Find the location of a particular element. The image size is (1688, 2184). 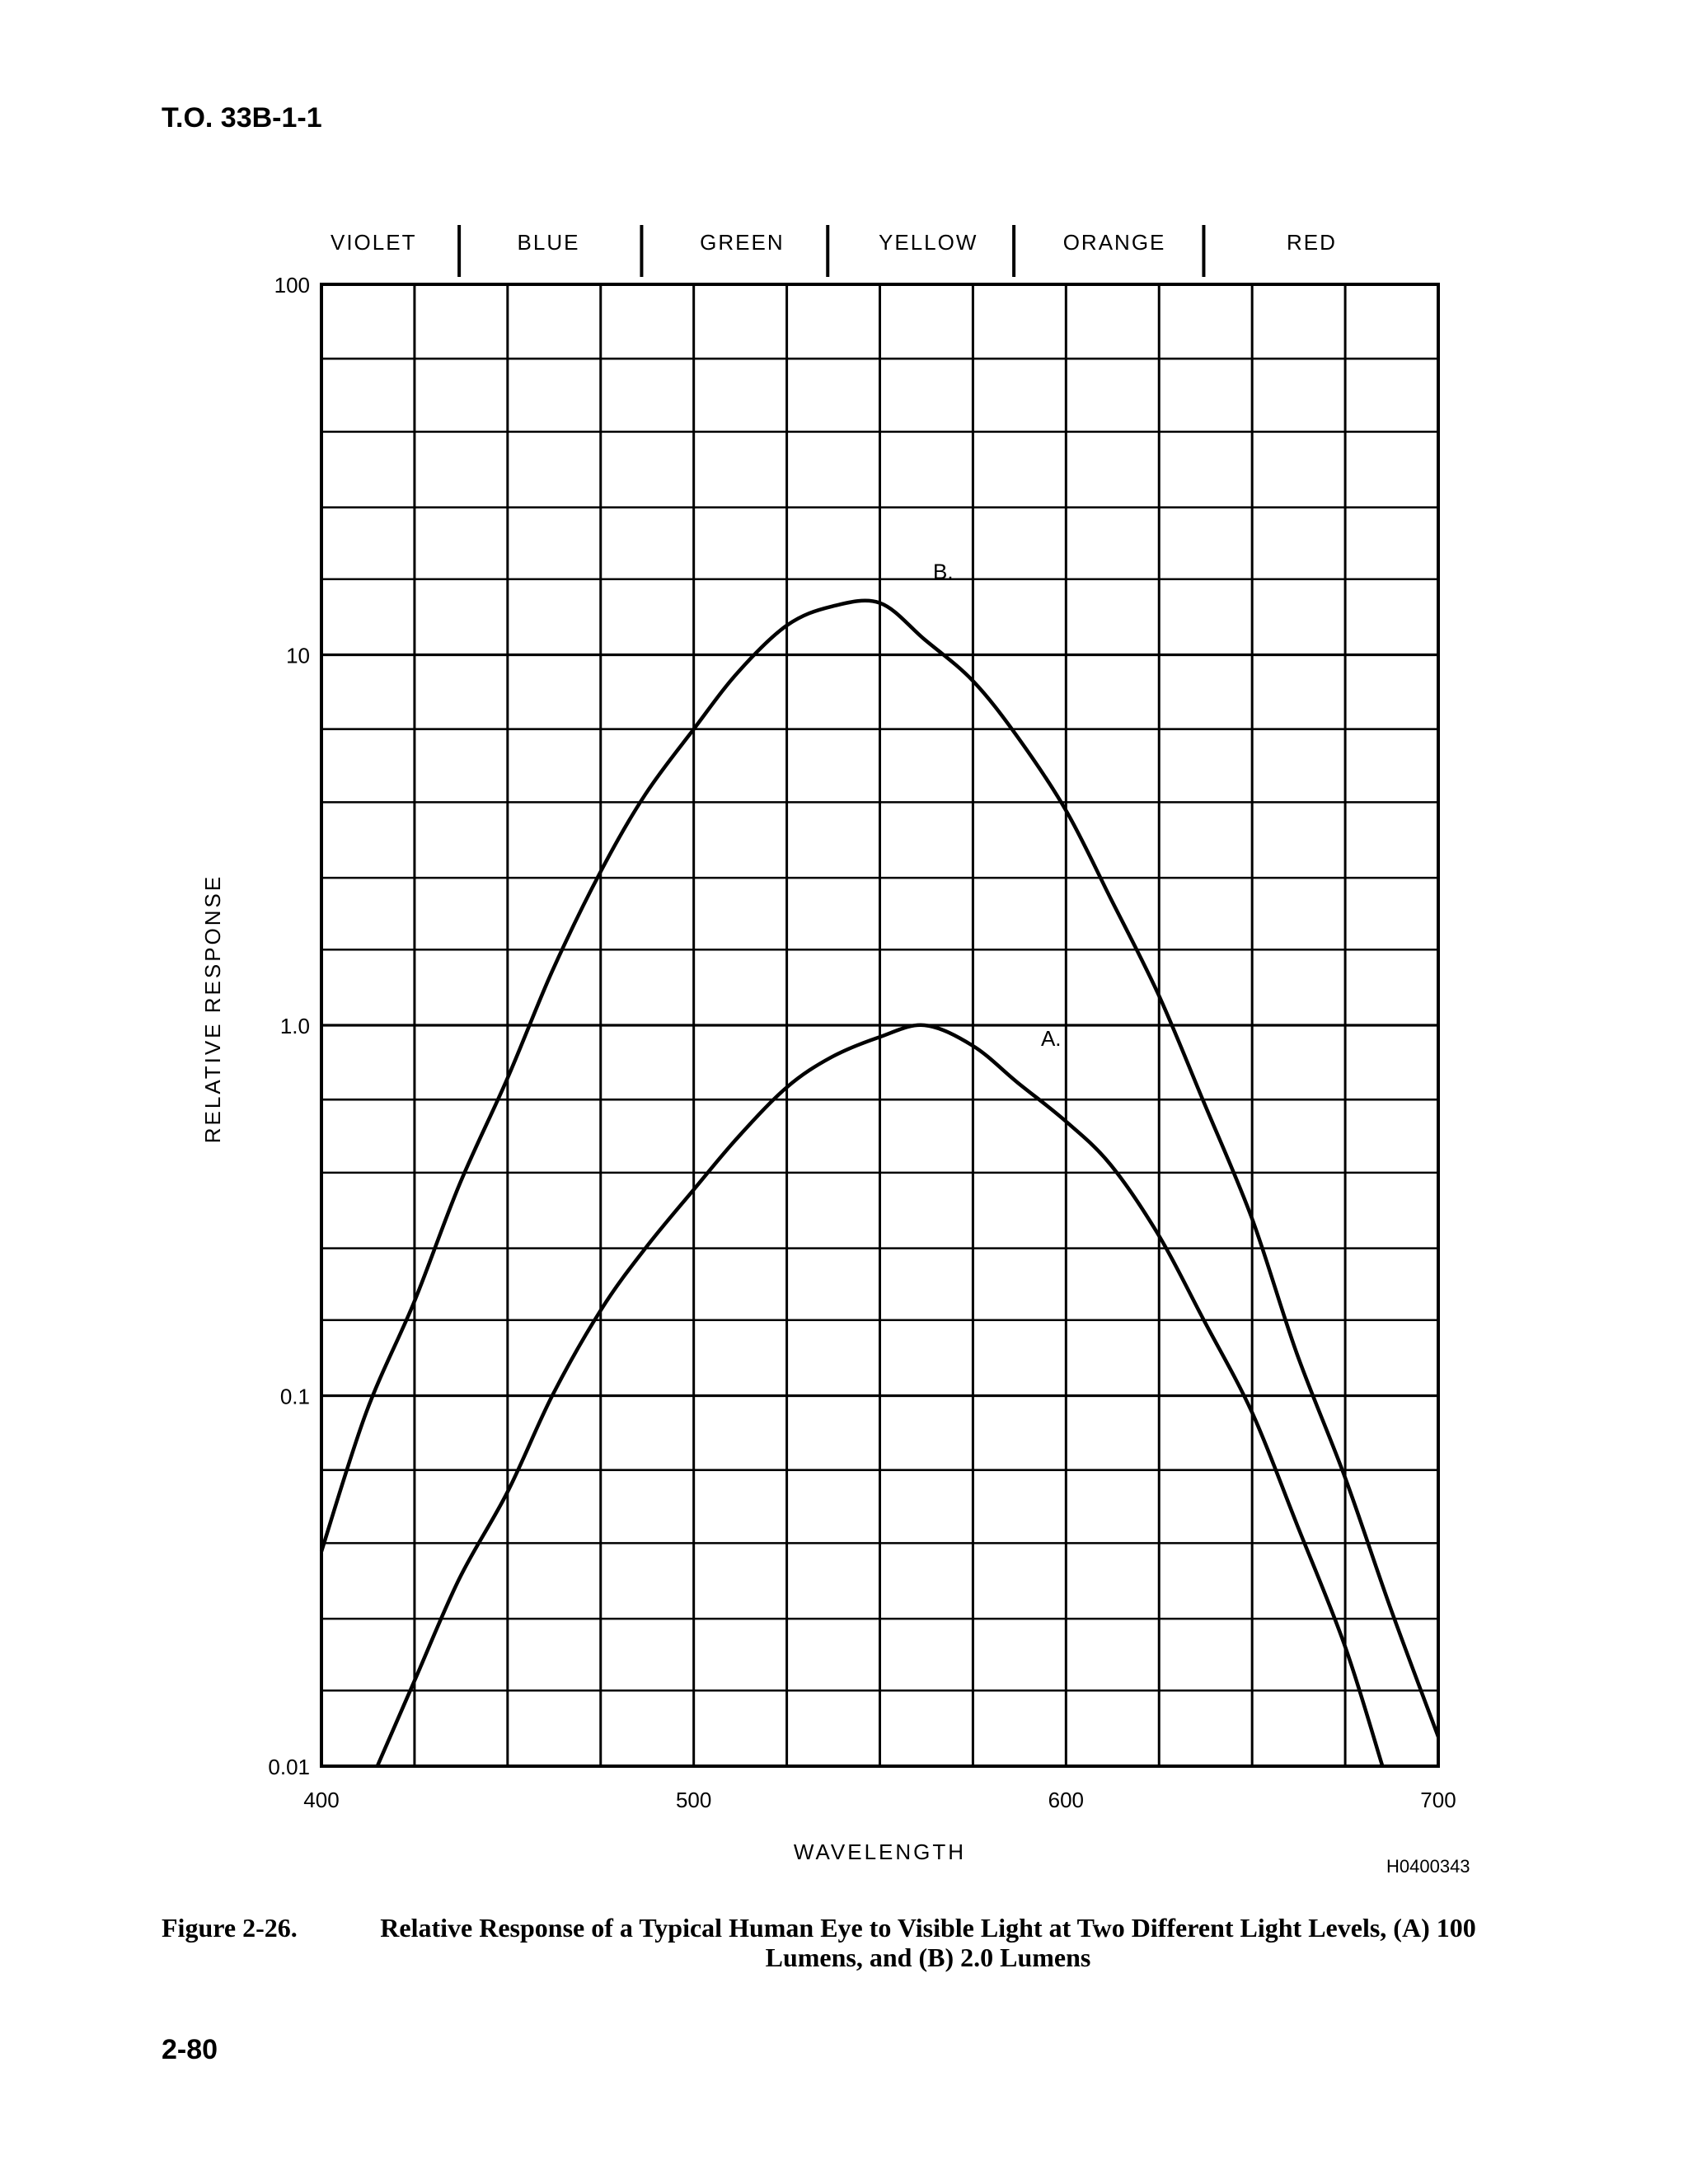

document-header: T.O. 33B-1-1 is located at coordinates (242, 118).